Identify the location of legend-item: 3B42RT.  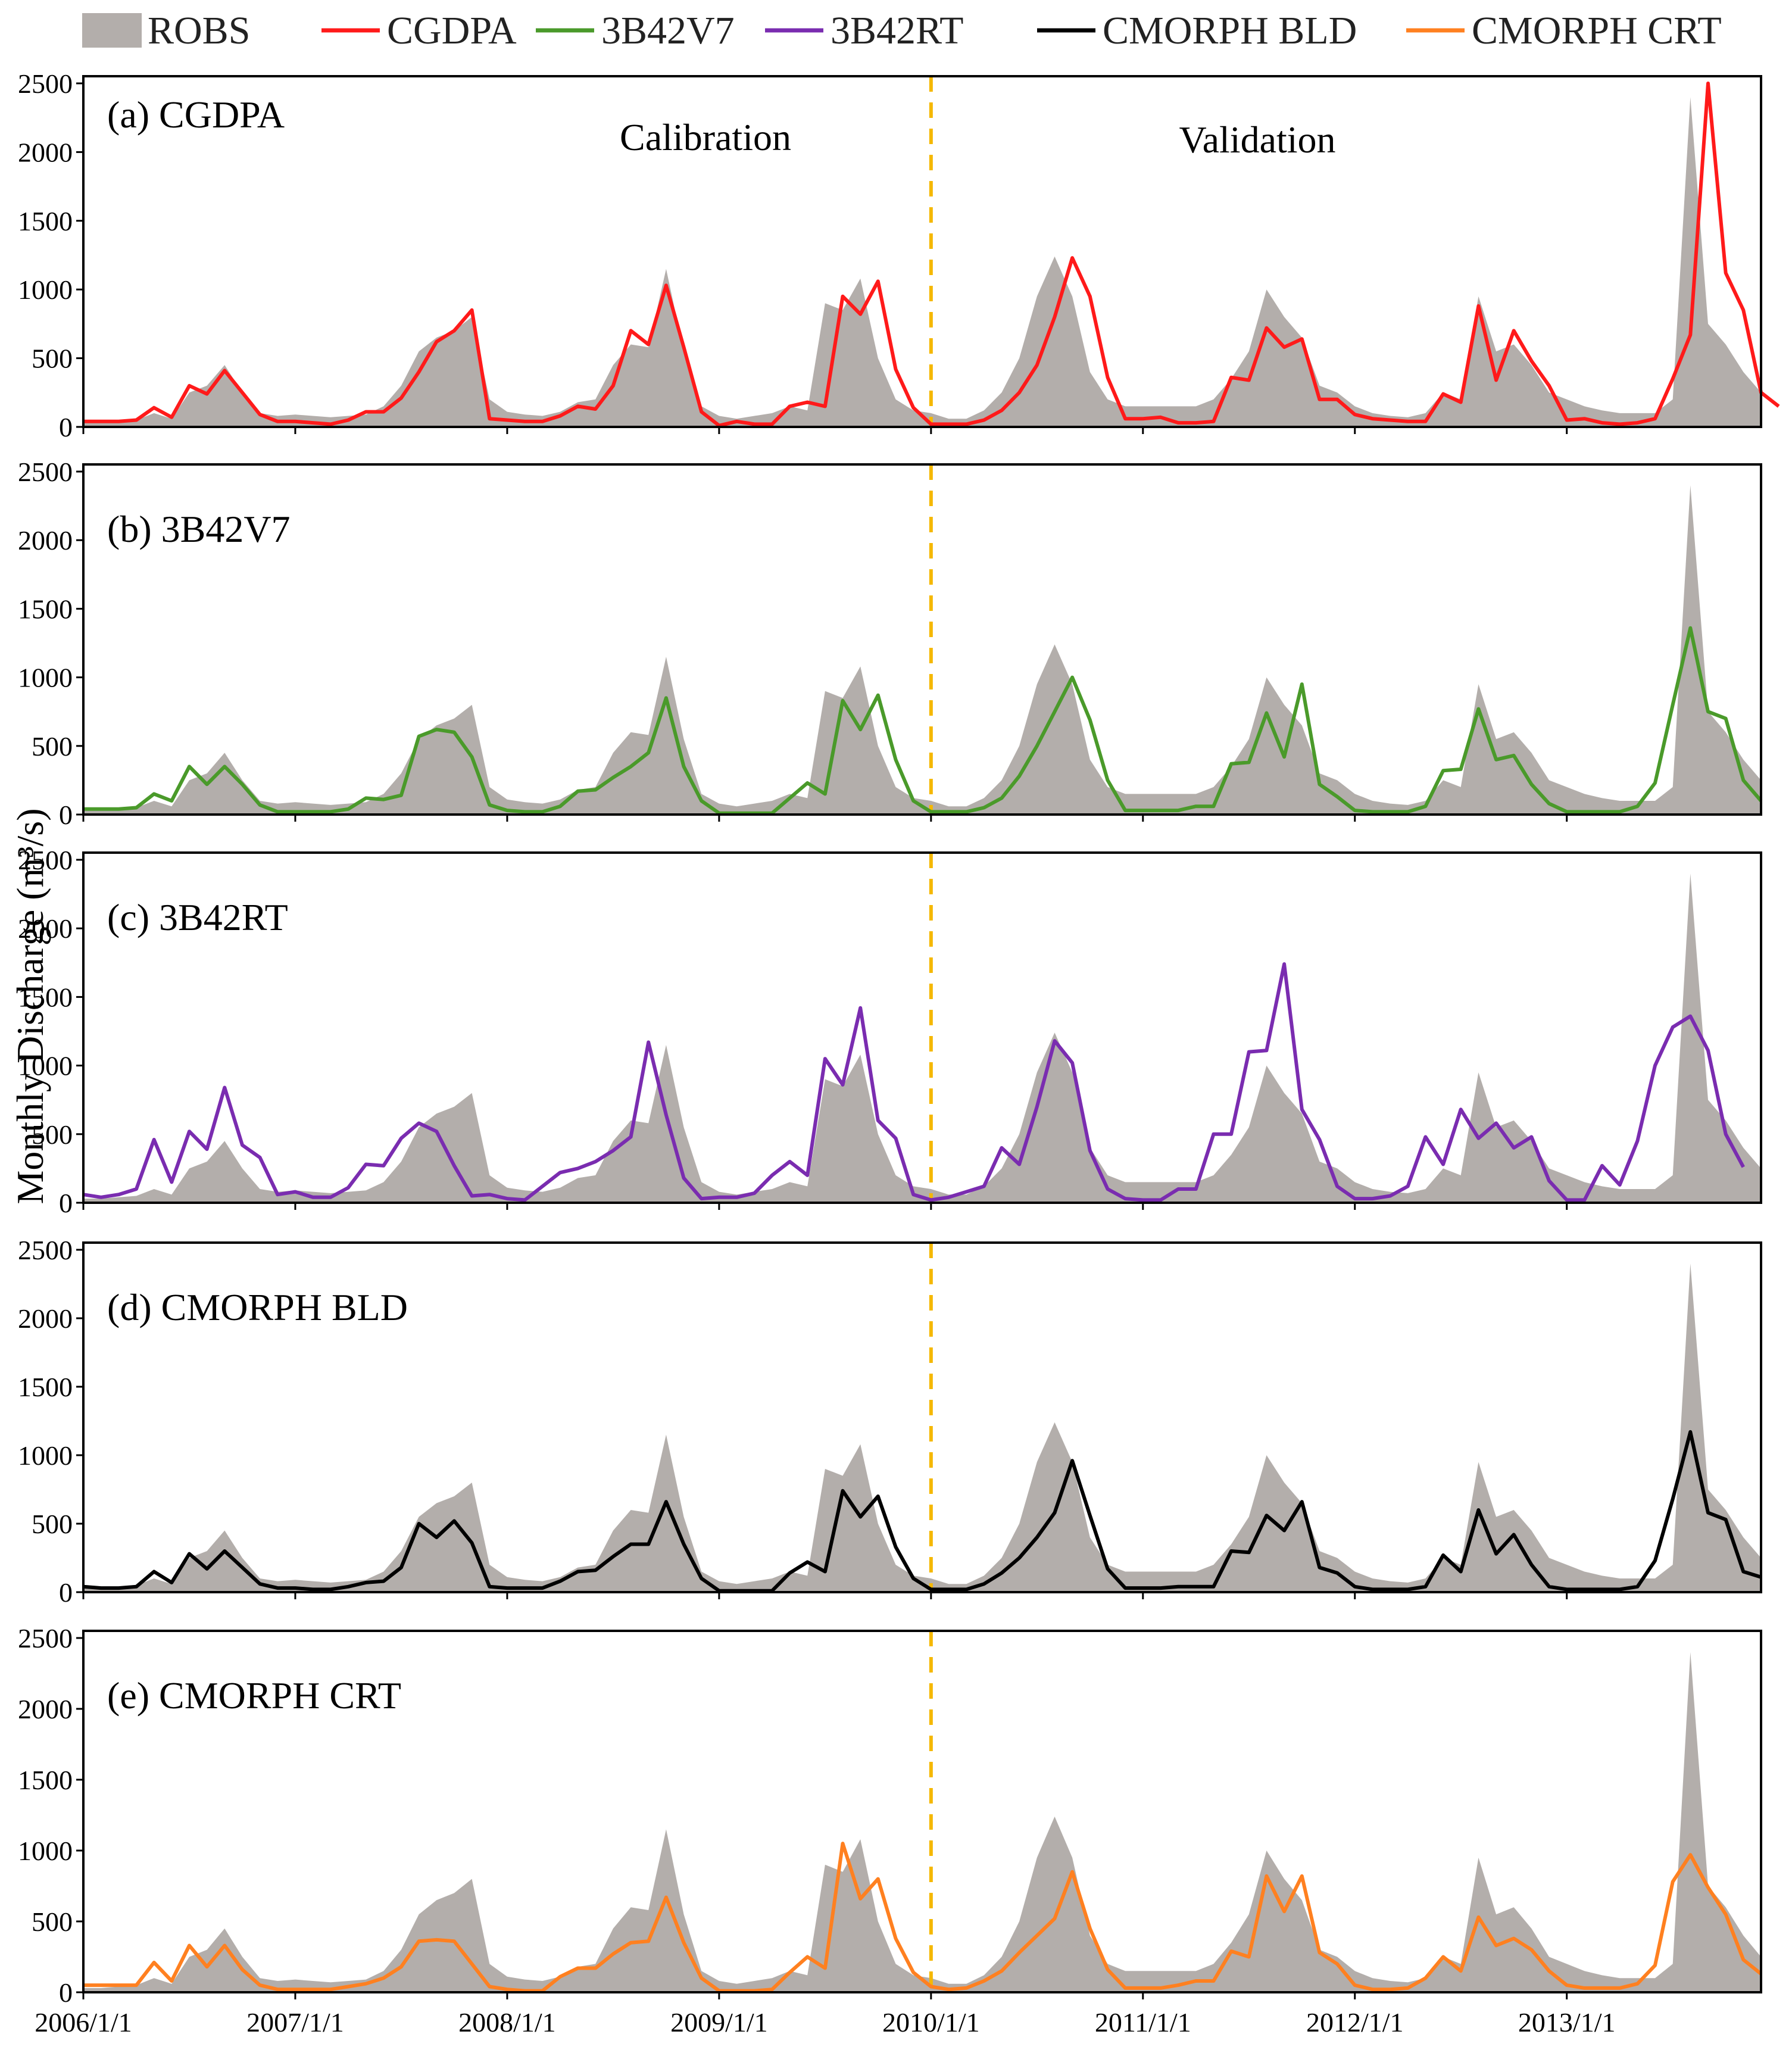
(864, 31).